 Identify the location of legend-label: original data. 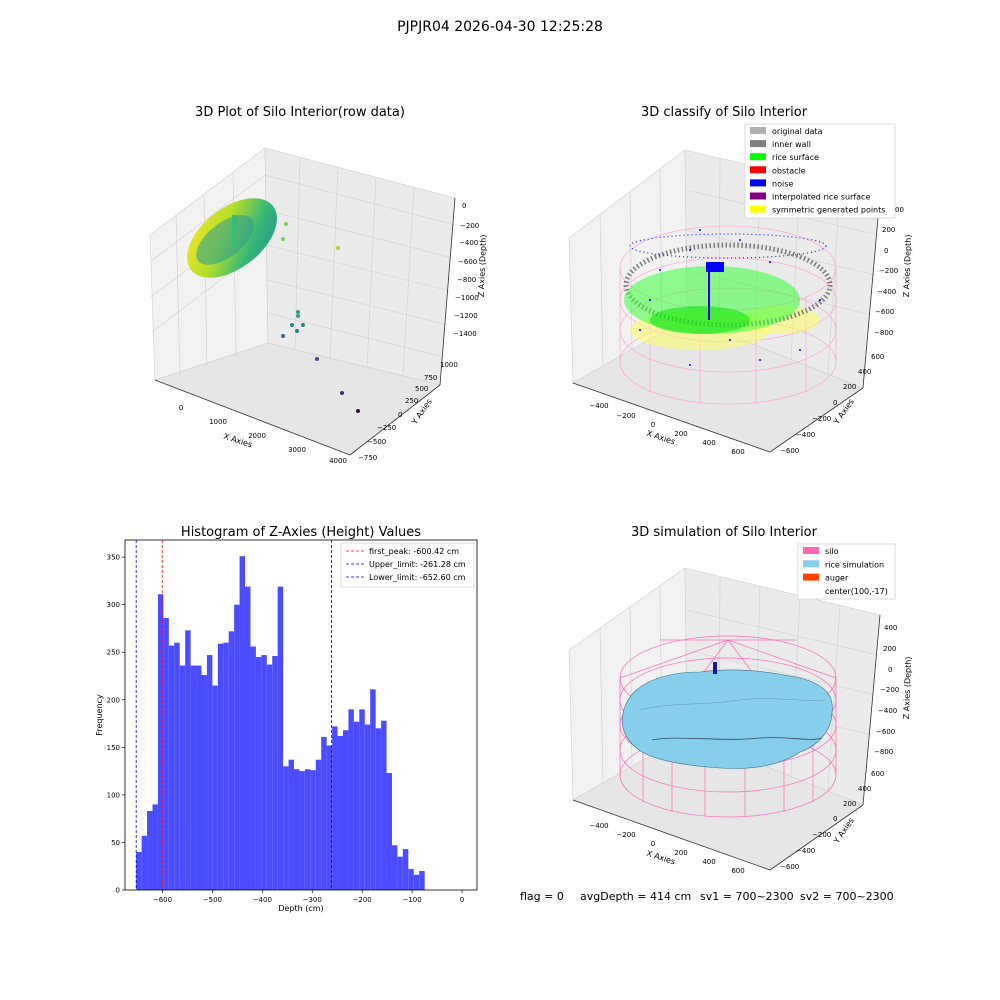
(797, 131).